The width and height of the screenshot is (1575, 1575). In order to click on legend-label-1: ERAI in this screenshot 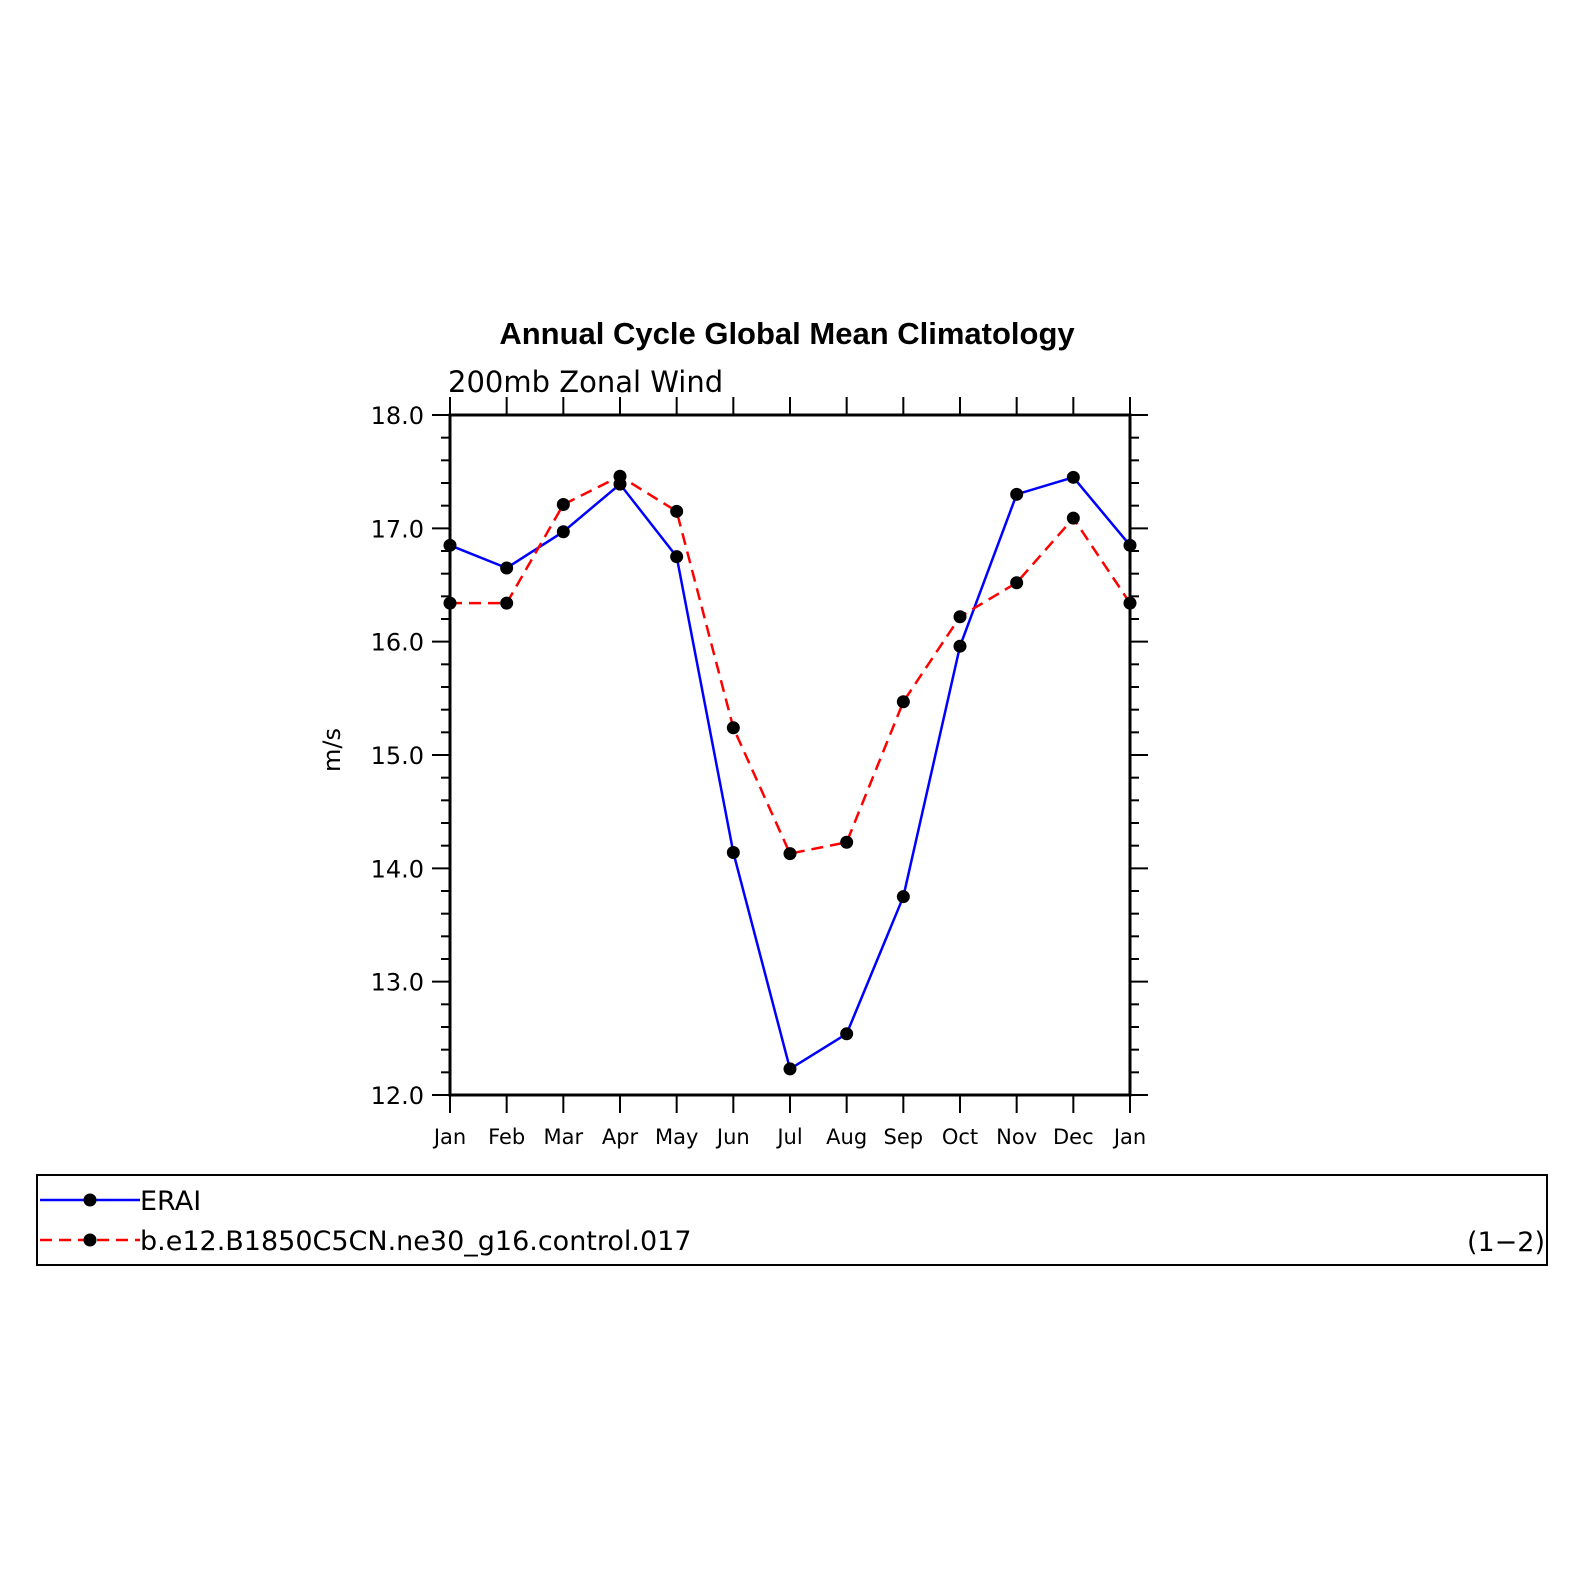, I will do `click(170, 1201)`.